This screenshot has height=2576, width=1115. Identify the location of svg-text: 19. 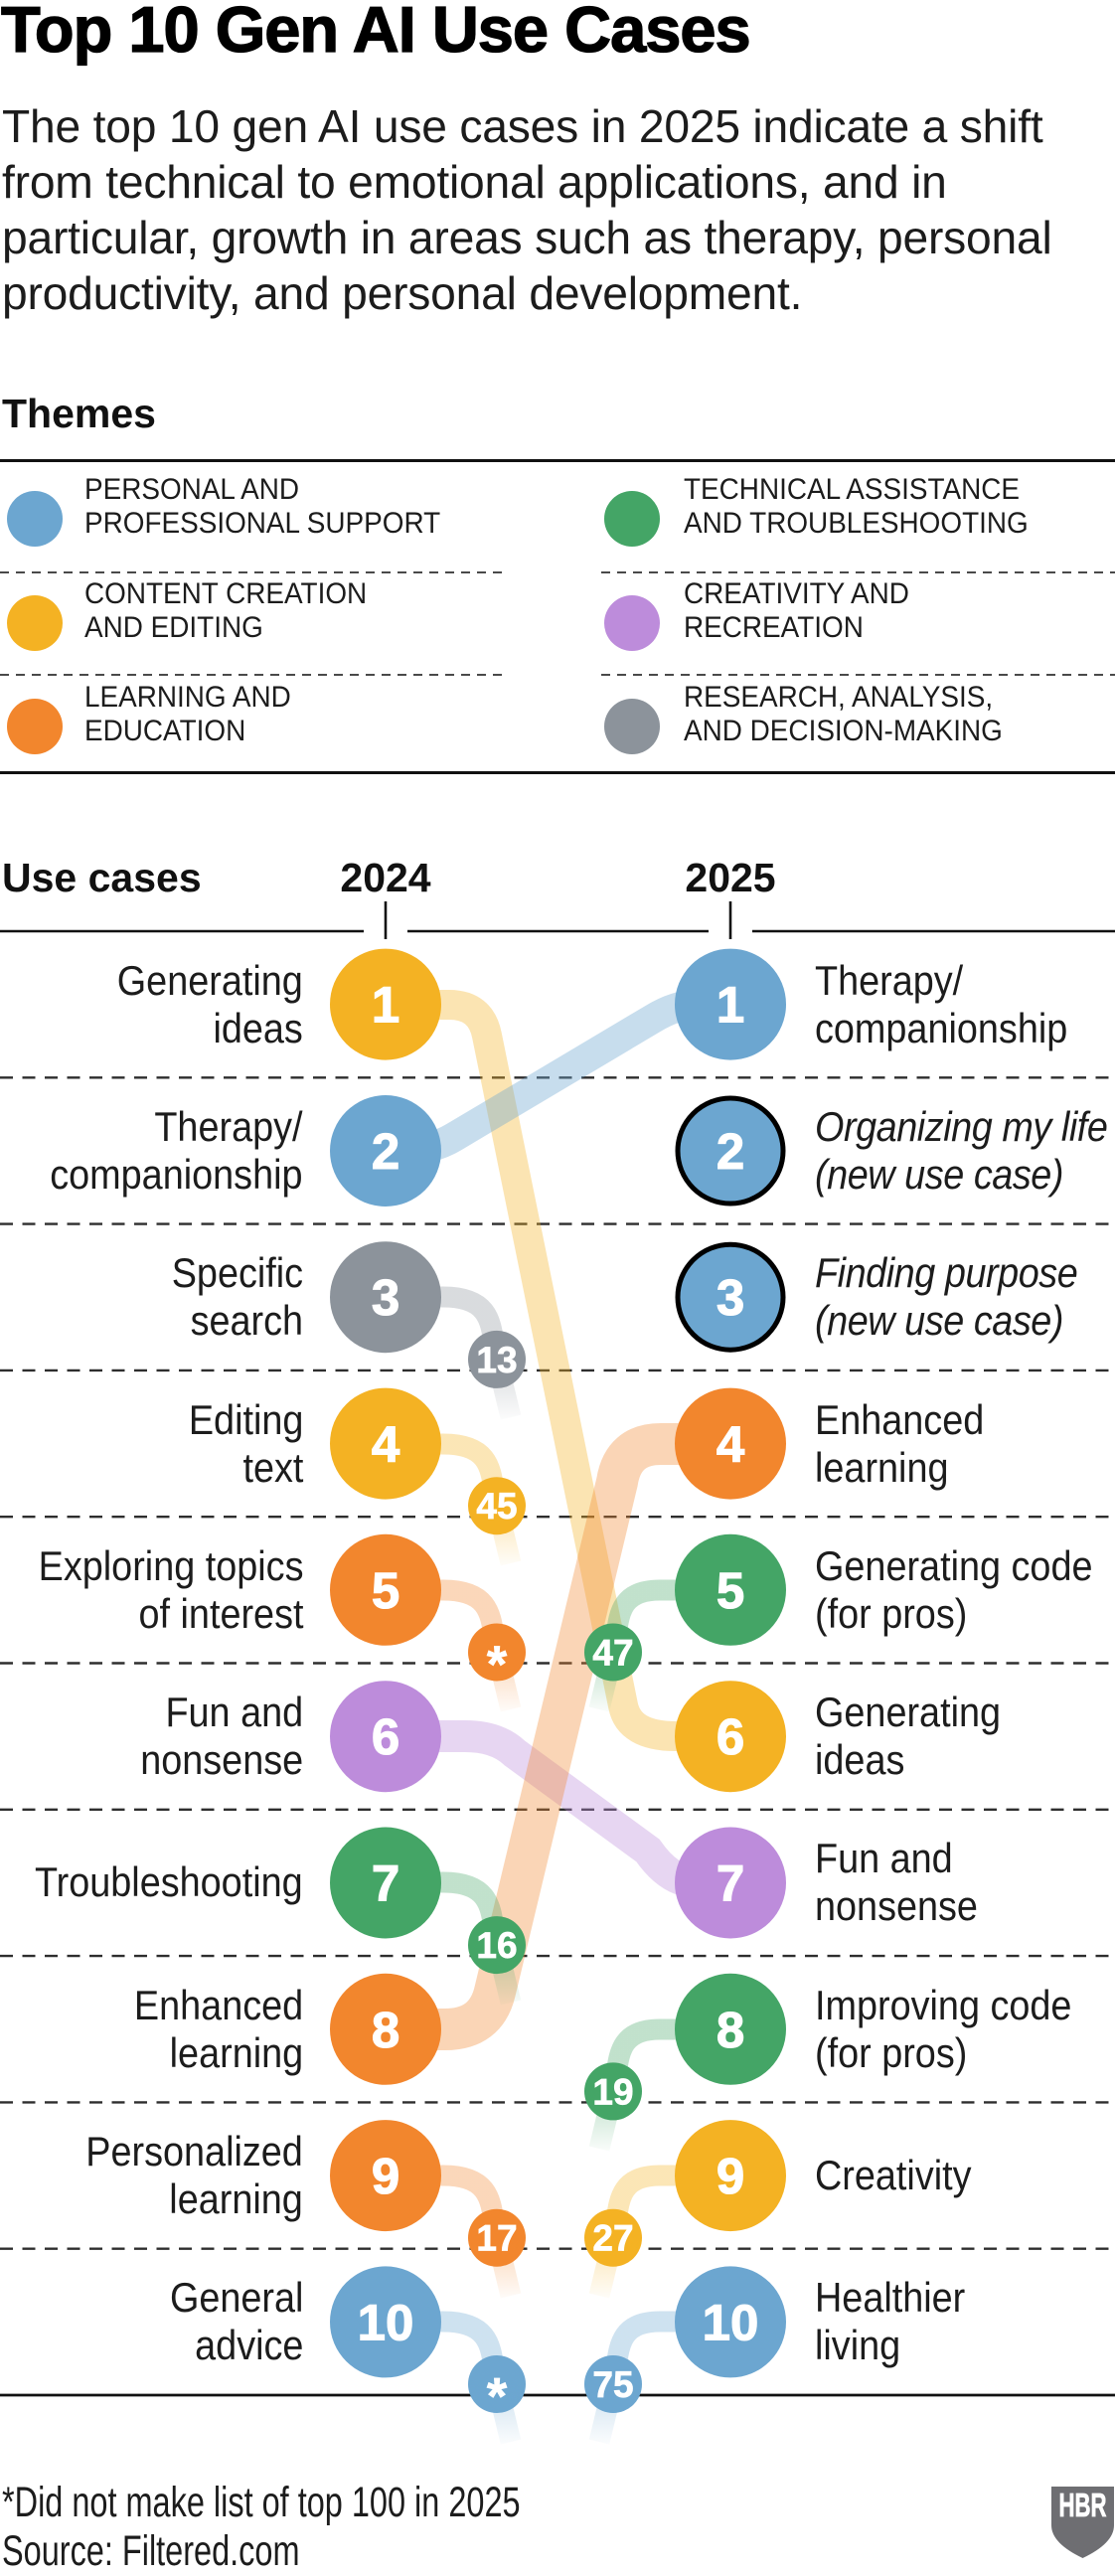
(612, 2091).